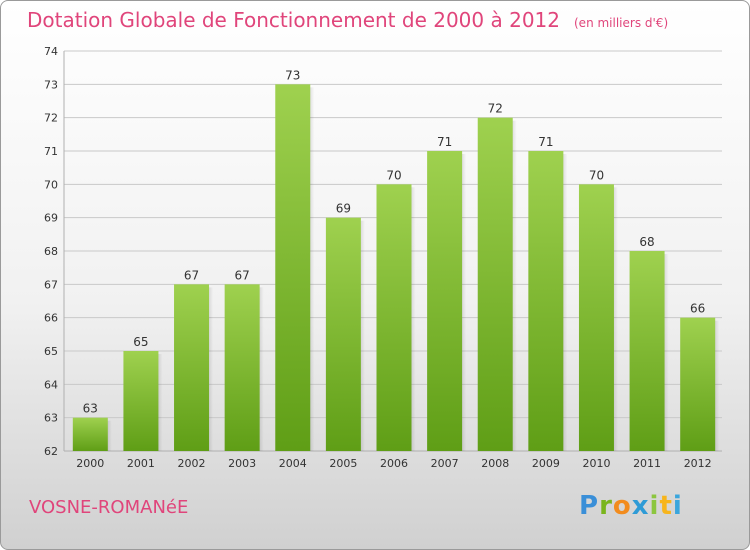  Describe the element at coordinates (51, 384) in the screenshot. I see `y-tick-label: 64` at that location.